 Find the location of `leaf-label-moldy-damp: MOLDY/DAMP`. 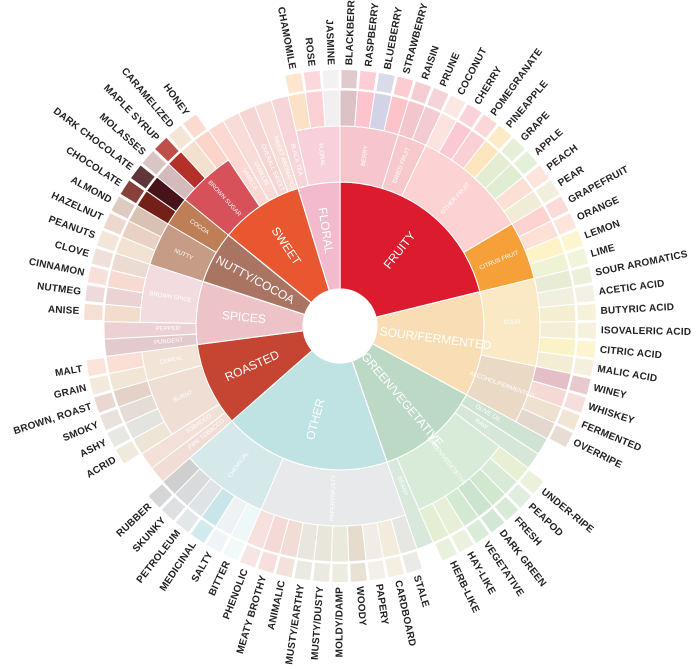

leaf-label-moldy-damp: MOLDY/DAMP is located at coordinates (340, 622).